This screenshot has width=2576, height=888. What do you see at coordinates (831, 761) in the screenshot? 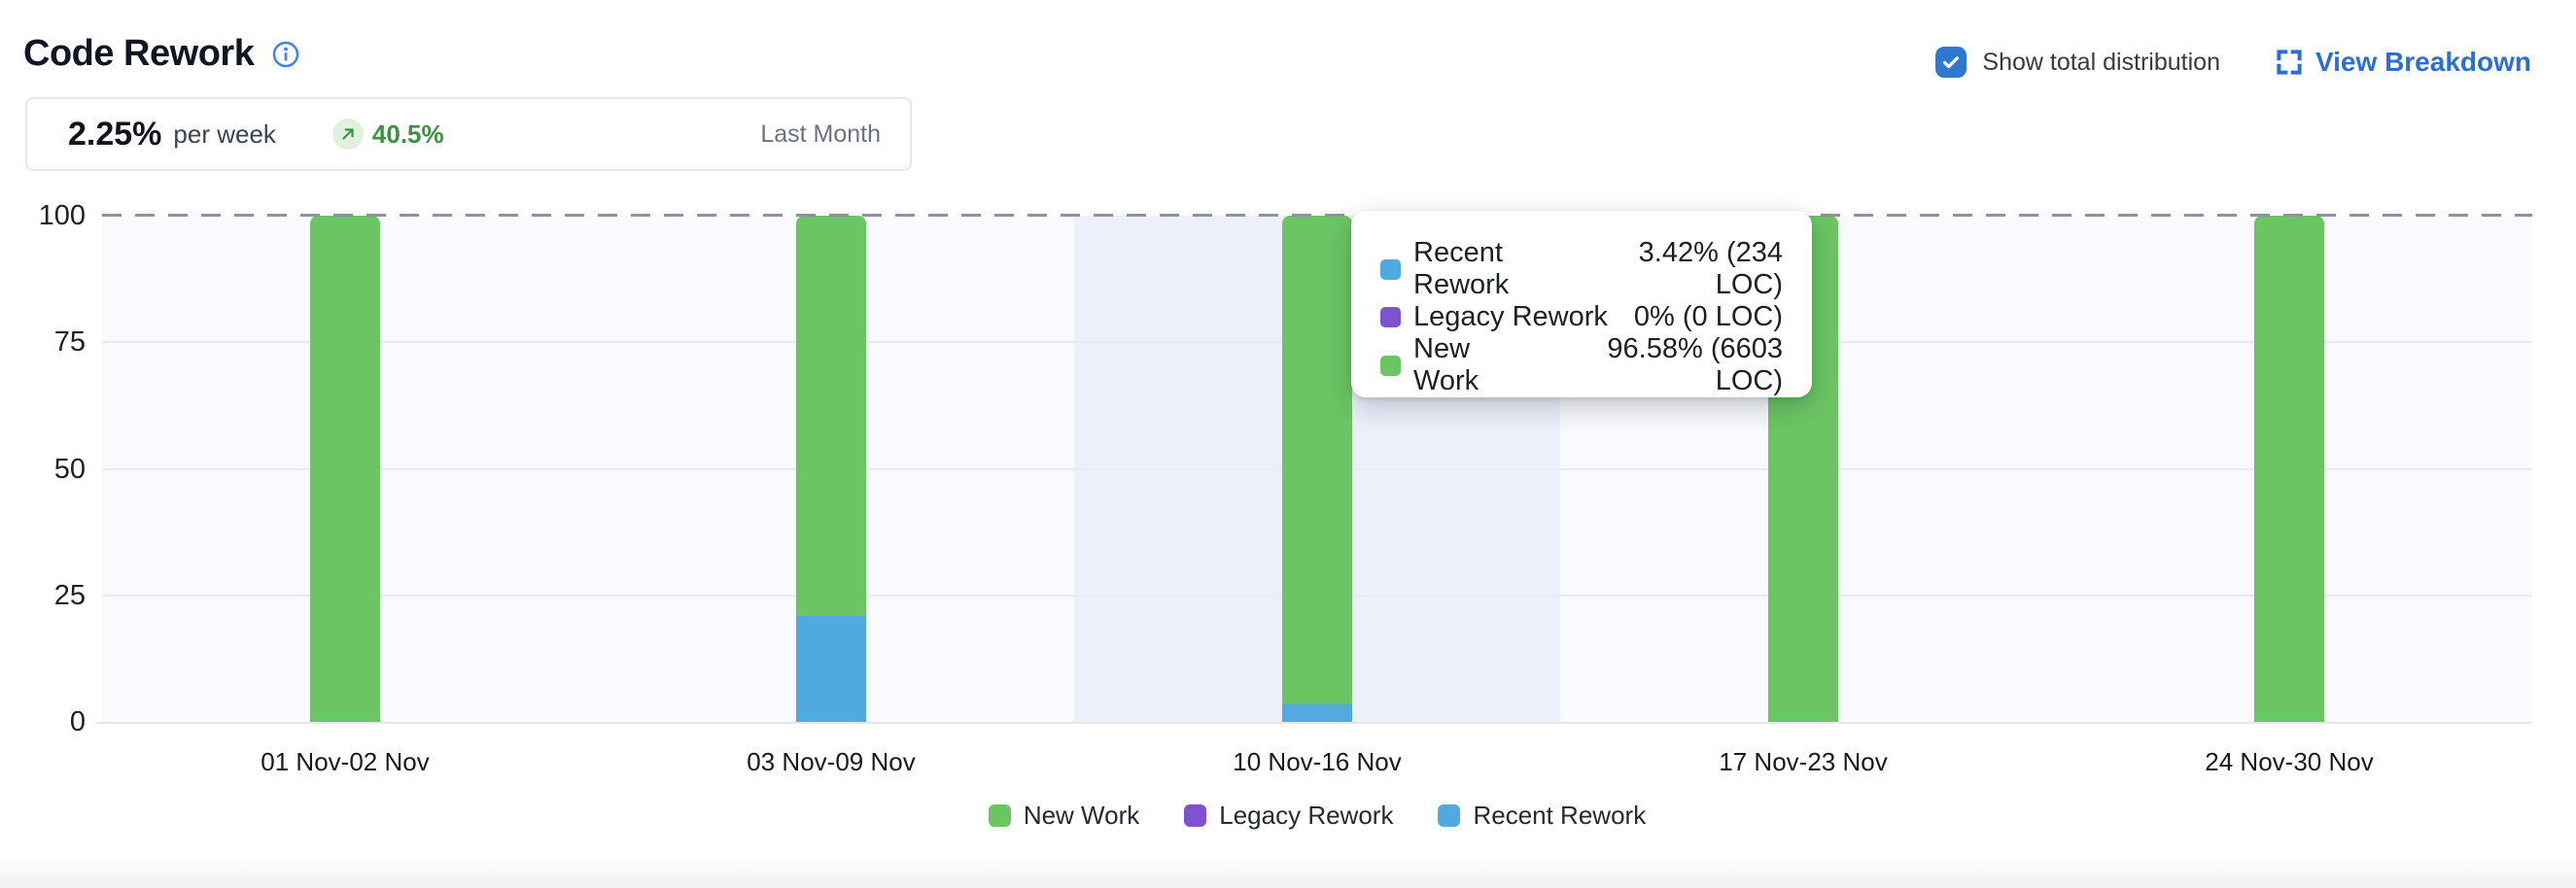
I see `x-tick-label-1: 03 Nov-09 Nov` at bounding box center [831, 761].